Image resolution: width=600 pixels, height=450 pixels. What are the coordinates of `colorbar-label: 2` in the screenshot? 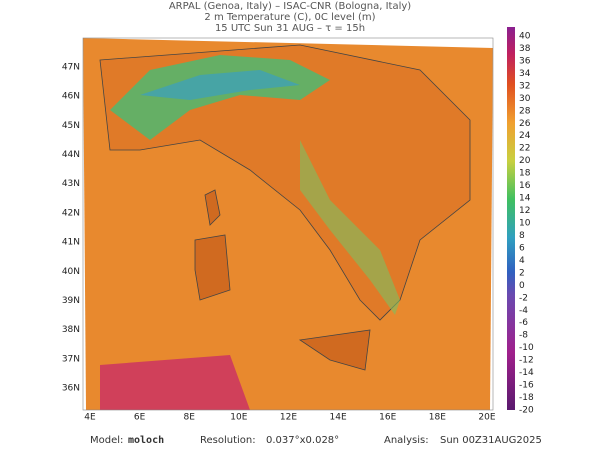 It's located at (522, 273).